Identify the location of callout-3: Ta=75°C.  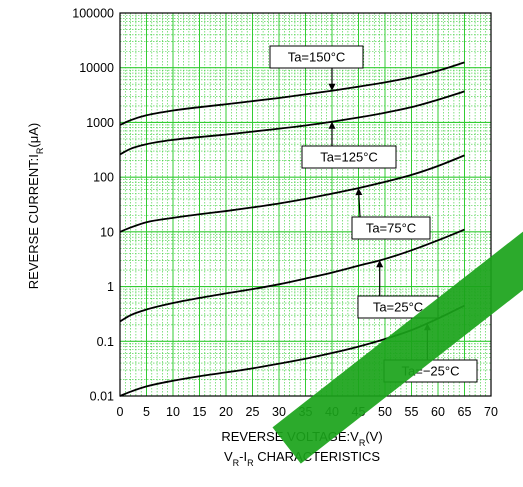
(391, 214).